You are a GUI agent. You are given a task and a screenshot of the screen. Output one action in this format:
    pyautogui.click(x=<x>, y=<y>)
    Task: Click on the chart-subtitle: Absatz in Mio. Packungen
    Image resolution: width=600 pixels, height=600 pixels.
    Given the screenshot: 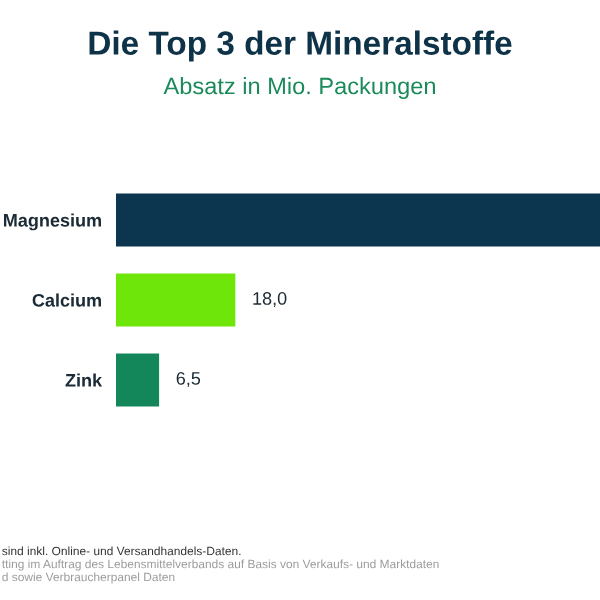 What is the action you would take?
    pyautogui.click(x=299, y=88)
    